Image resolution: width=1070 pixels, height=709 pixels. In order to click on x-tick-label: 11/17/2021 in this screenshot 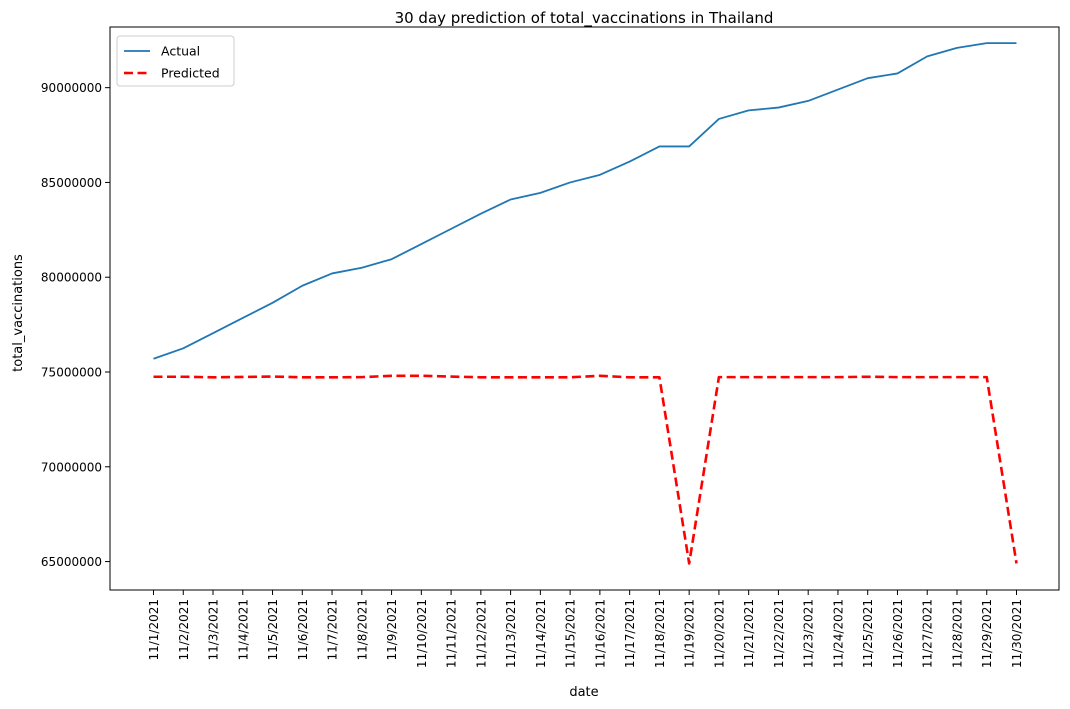, I will do `click(630, 633)`.